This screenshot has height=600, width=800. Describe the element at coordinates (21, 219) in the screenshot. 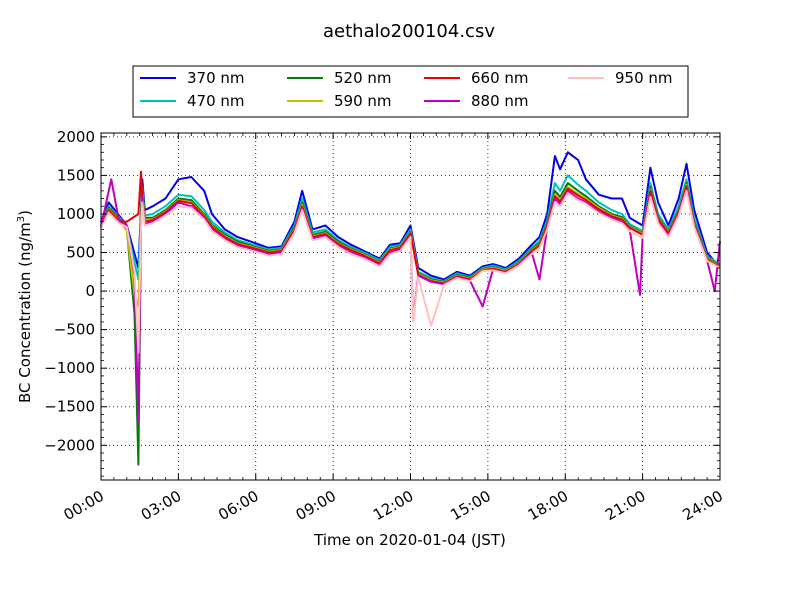

I see `y-axis-label-superscript: 3` at that location.